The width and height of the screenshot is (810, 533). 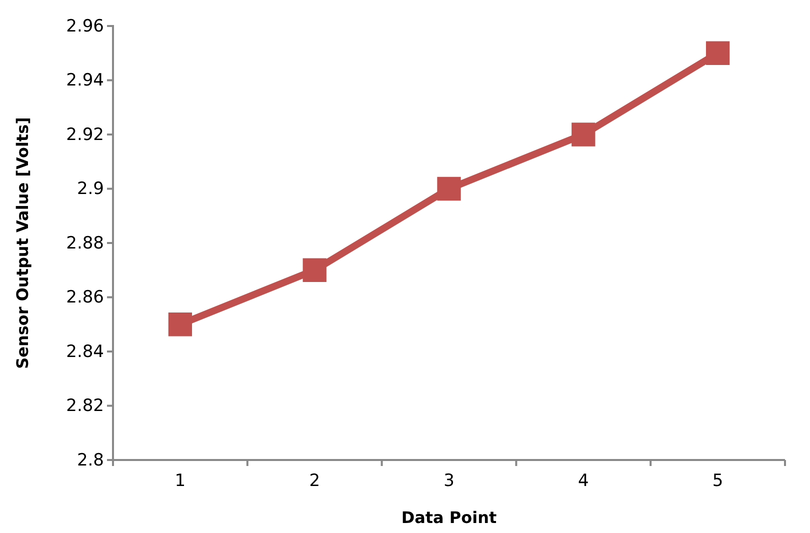 I want to click on y-tick-label: 2.88, so click(x=85, y=243).